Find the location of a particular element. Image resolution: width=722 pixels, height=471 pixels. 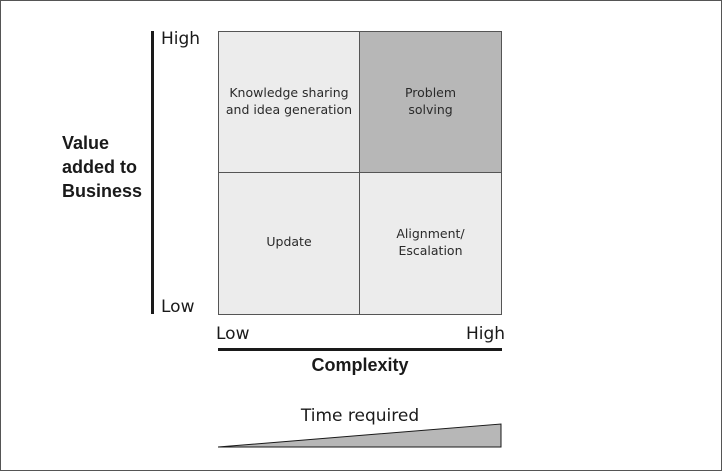

y-axis-title: Value added to Business is located at coordinates (102, 167).